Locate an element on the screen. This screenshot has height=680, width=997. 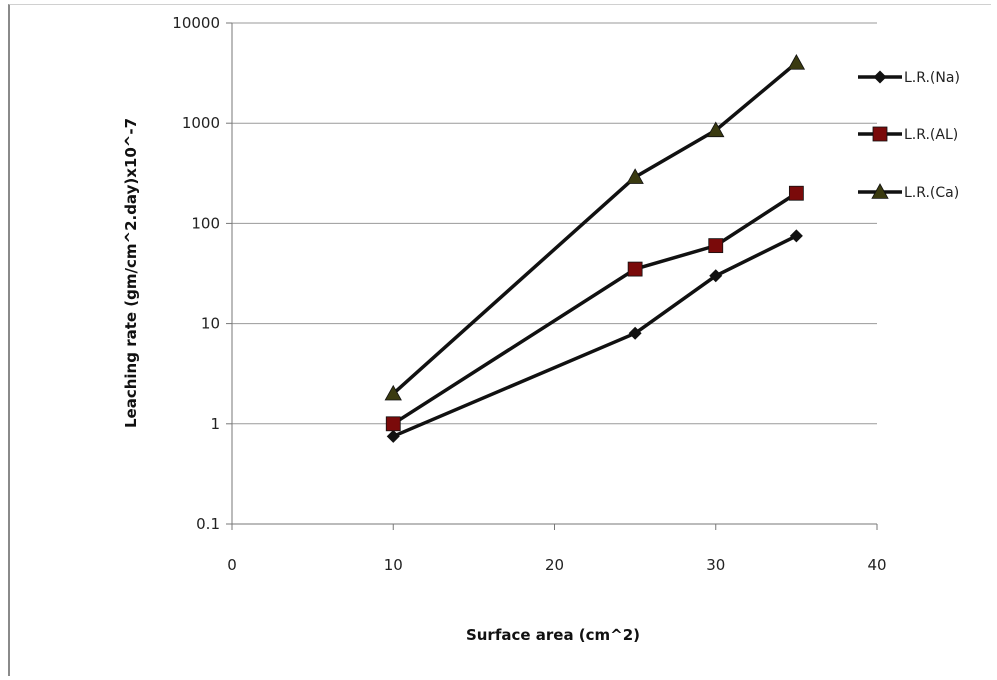
x-tick-label-3: 30 is located at coordinates (715, 565).